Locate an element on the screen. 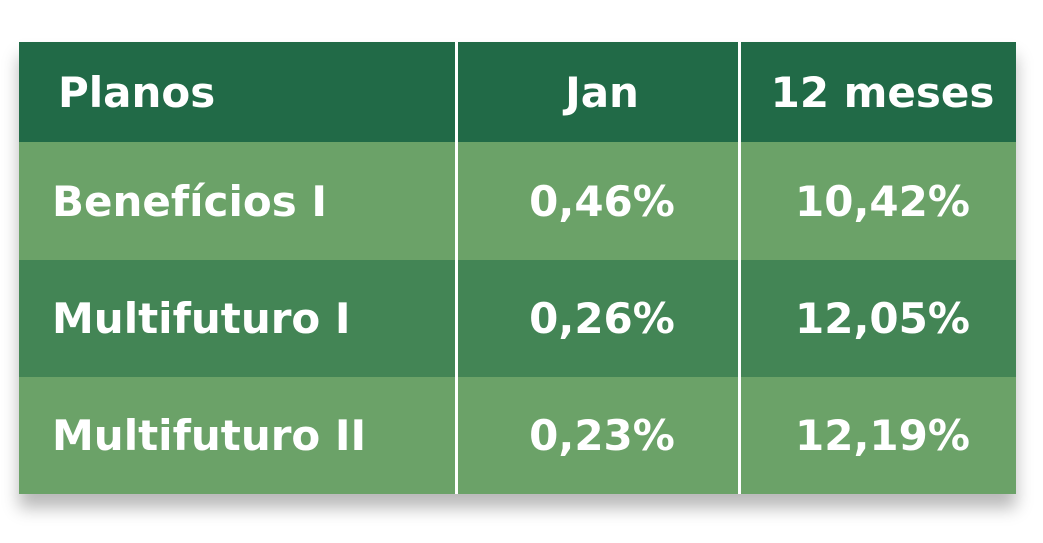  header-cell: 12 meses is located at coordinates (878, 92).